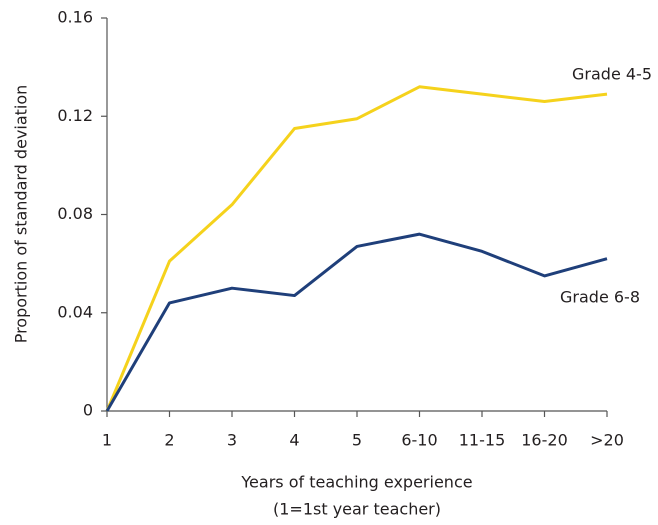  Describe the element at coordinates (357, 509) in the screenshot. I see `x-axis-label: (1=1st year teacher)` at that location.